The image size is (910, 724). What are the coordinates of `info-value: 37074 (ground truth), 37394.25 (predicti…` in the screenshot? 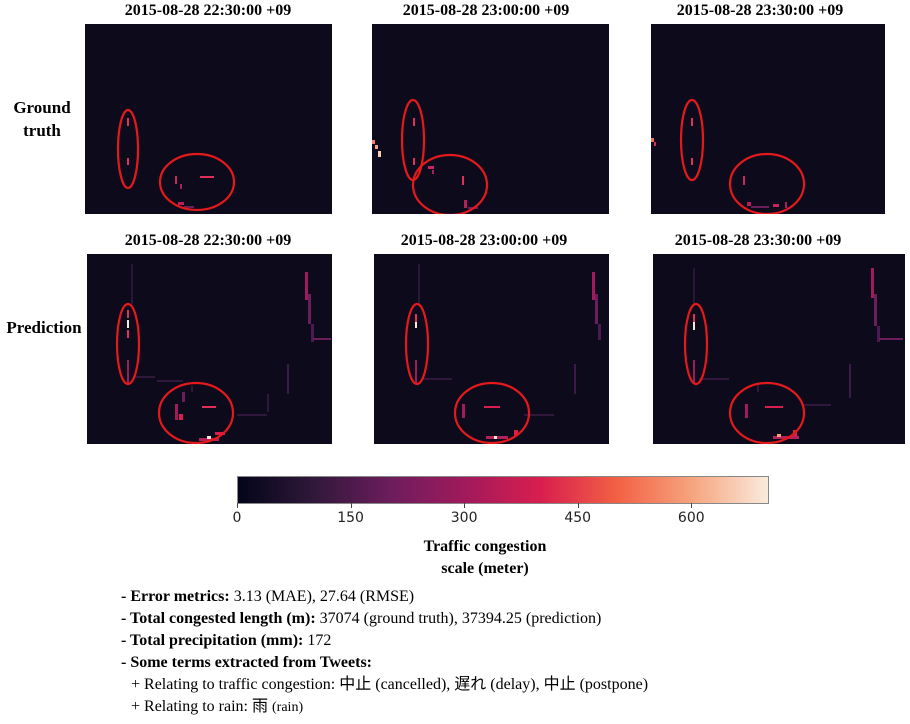 It's located at (458, 618).